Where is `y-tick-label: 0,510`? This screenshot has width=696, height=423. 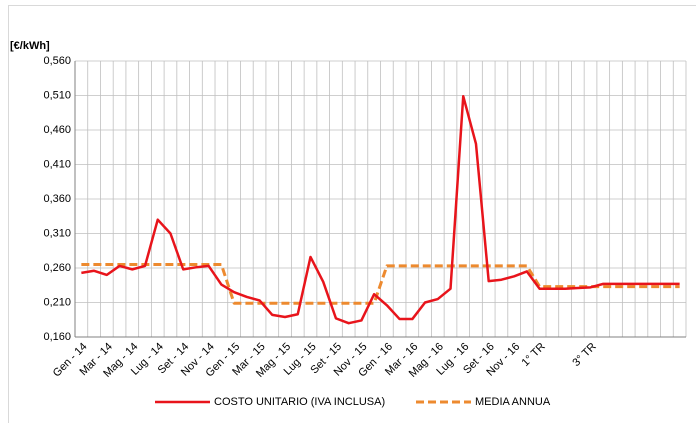
y-tick-label: 0,510 is located at coordinates (57, 95).